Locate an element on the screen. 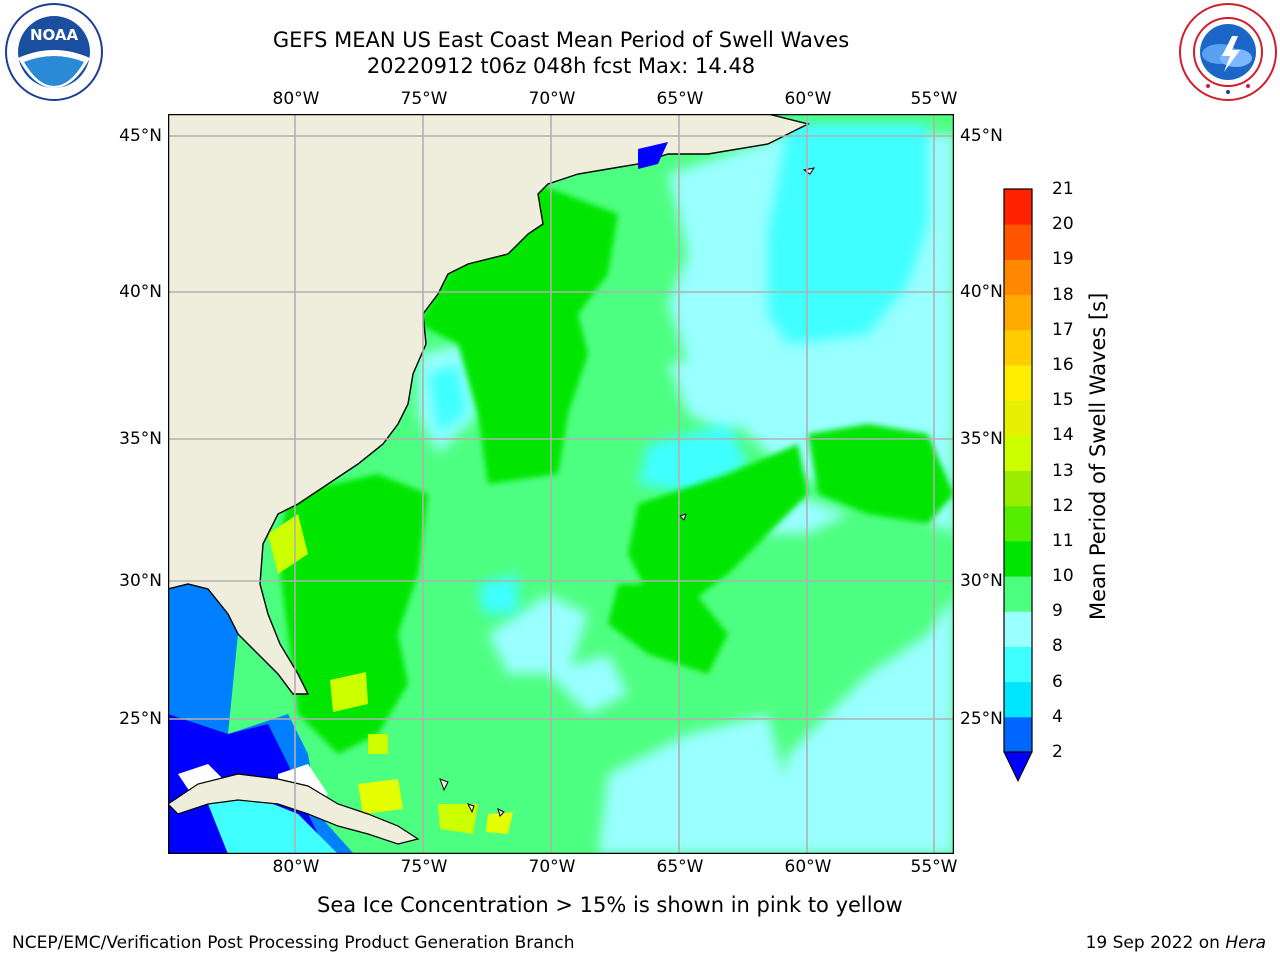 The image size is (1280, 960). colorbar-tick-label: 20 is located at coordinates (1063, 224).